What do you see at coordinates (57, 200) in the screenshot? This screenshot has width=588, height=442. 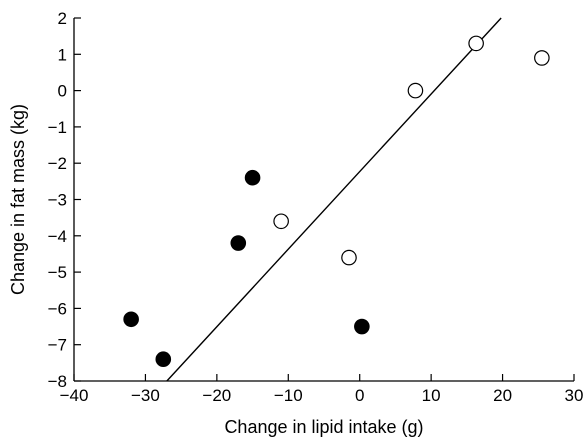 I see `y-tick-label: −3` at bounding box center [57, 200].